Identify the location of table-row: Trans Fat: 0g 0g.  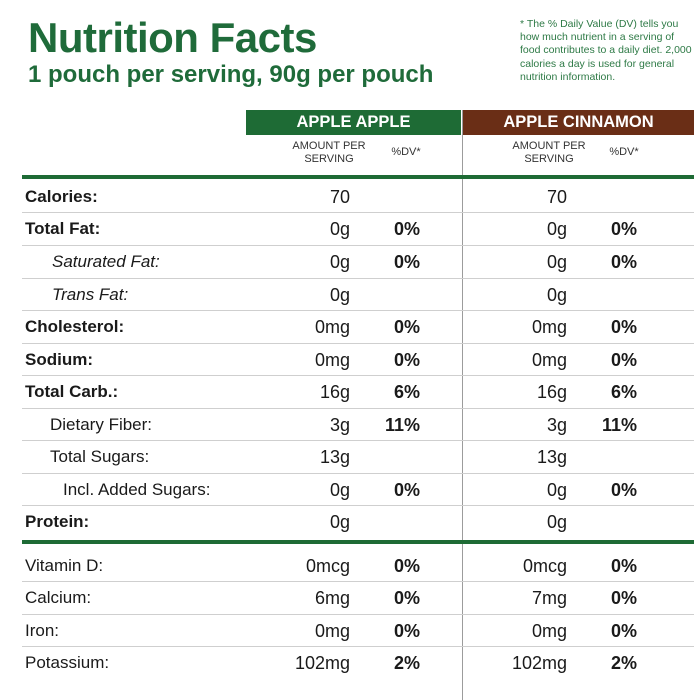
(350, 295).